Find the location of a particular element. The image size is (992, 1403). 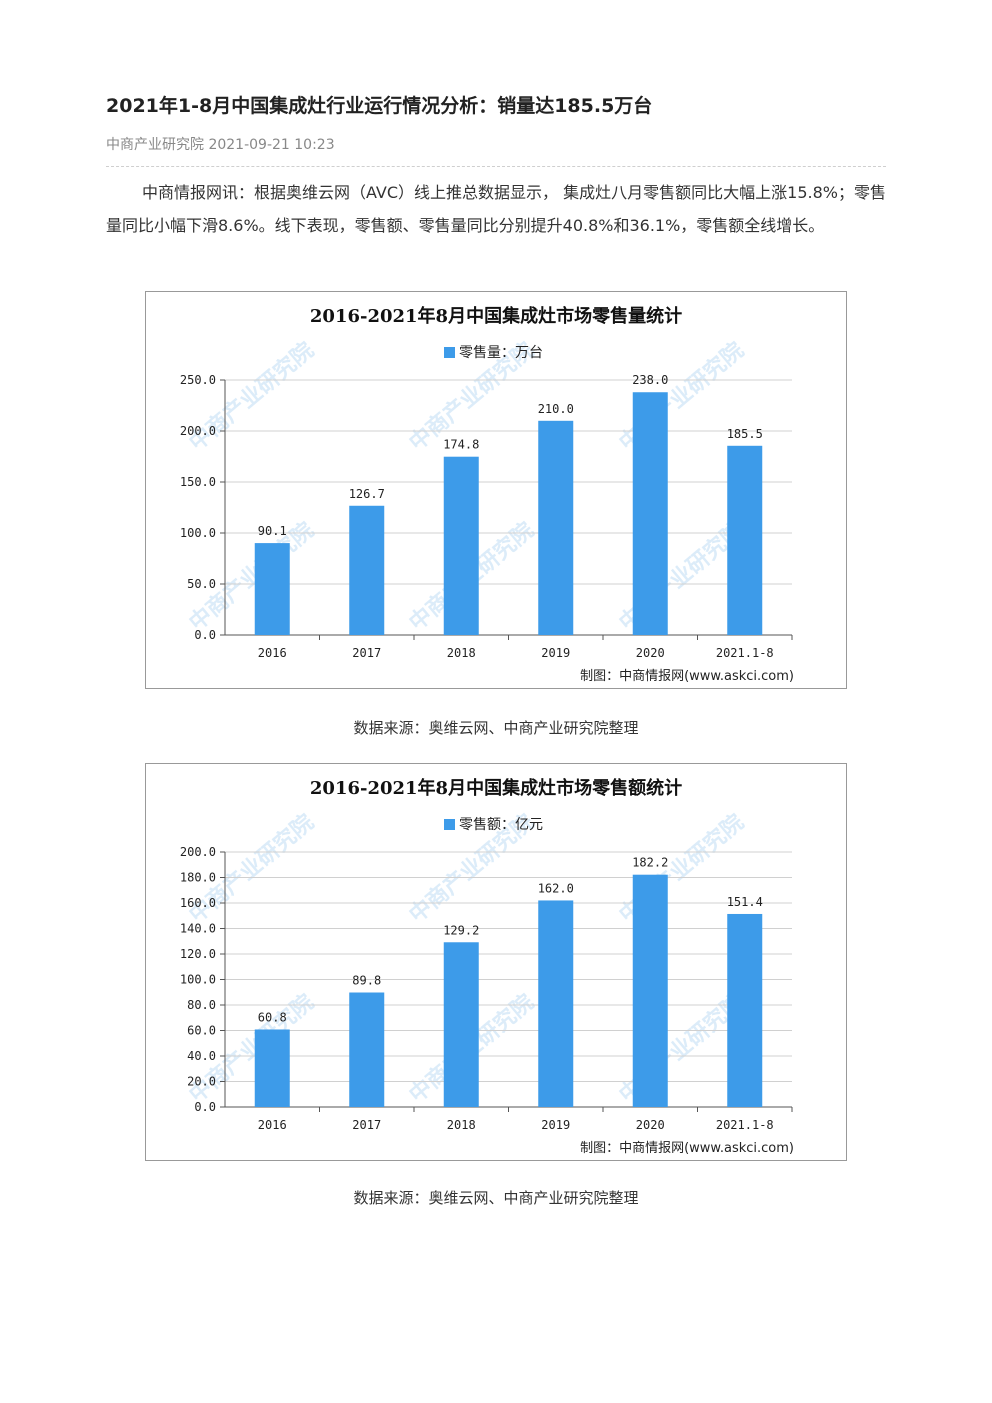

data-label: 126.7 is located at coordinates (367, 494).